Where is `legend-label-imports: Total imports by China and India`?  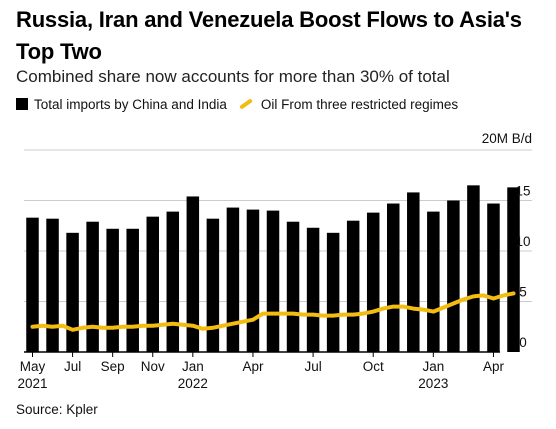
legend-label-imports: Total imports by China and India is located at coordinates (130, 104).